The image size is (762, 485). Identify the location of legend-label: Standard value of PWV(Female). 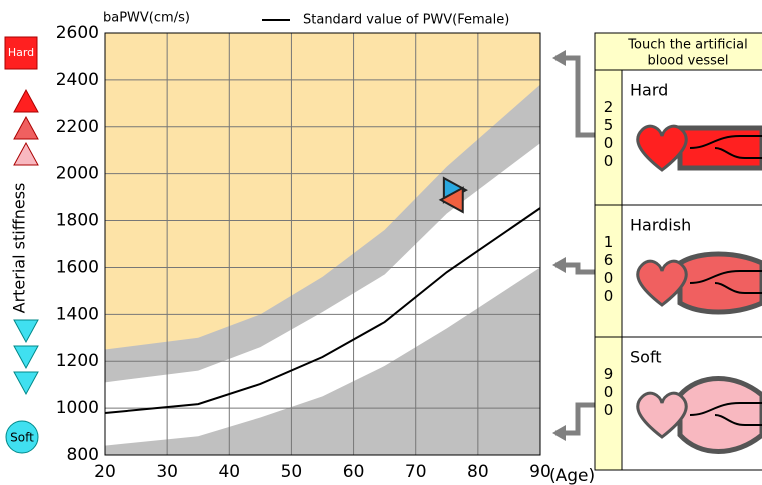
(406, 20).